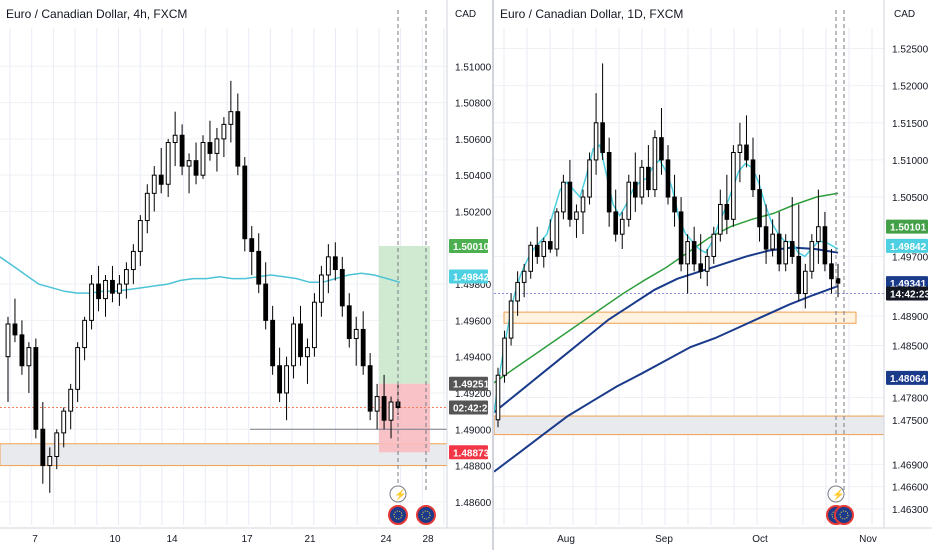 The image size is (932, 550). What do you see at coordinates (910, 161) in the screenshot?
I see `r-price-tick-label: 1.51000` at bounding box center [910, 161].